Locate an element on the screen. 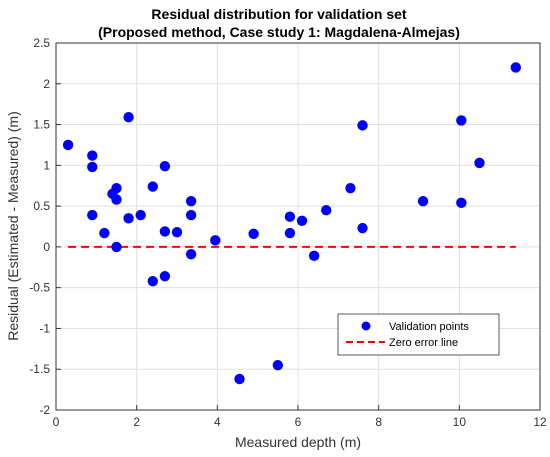  chart-title-line-1: Residual distribution for validation set is located at coordinates (278, 14).